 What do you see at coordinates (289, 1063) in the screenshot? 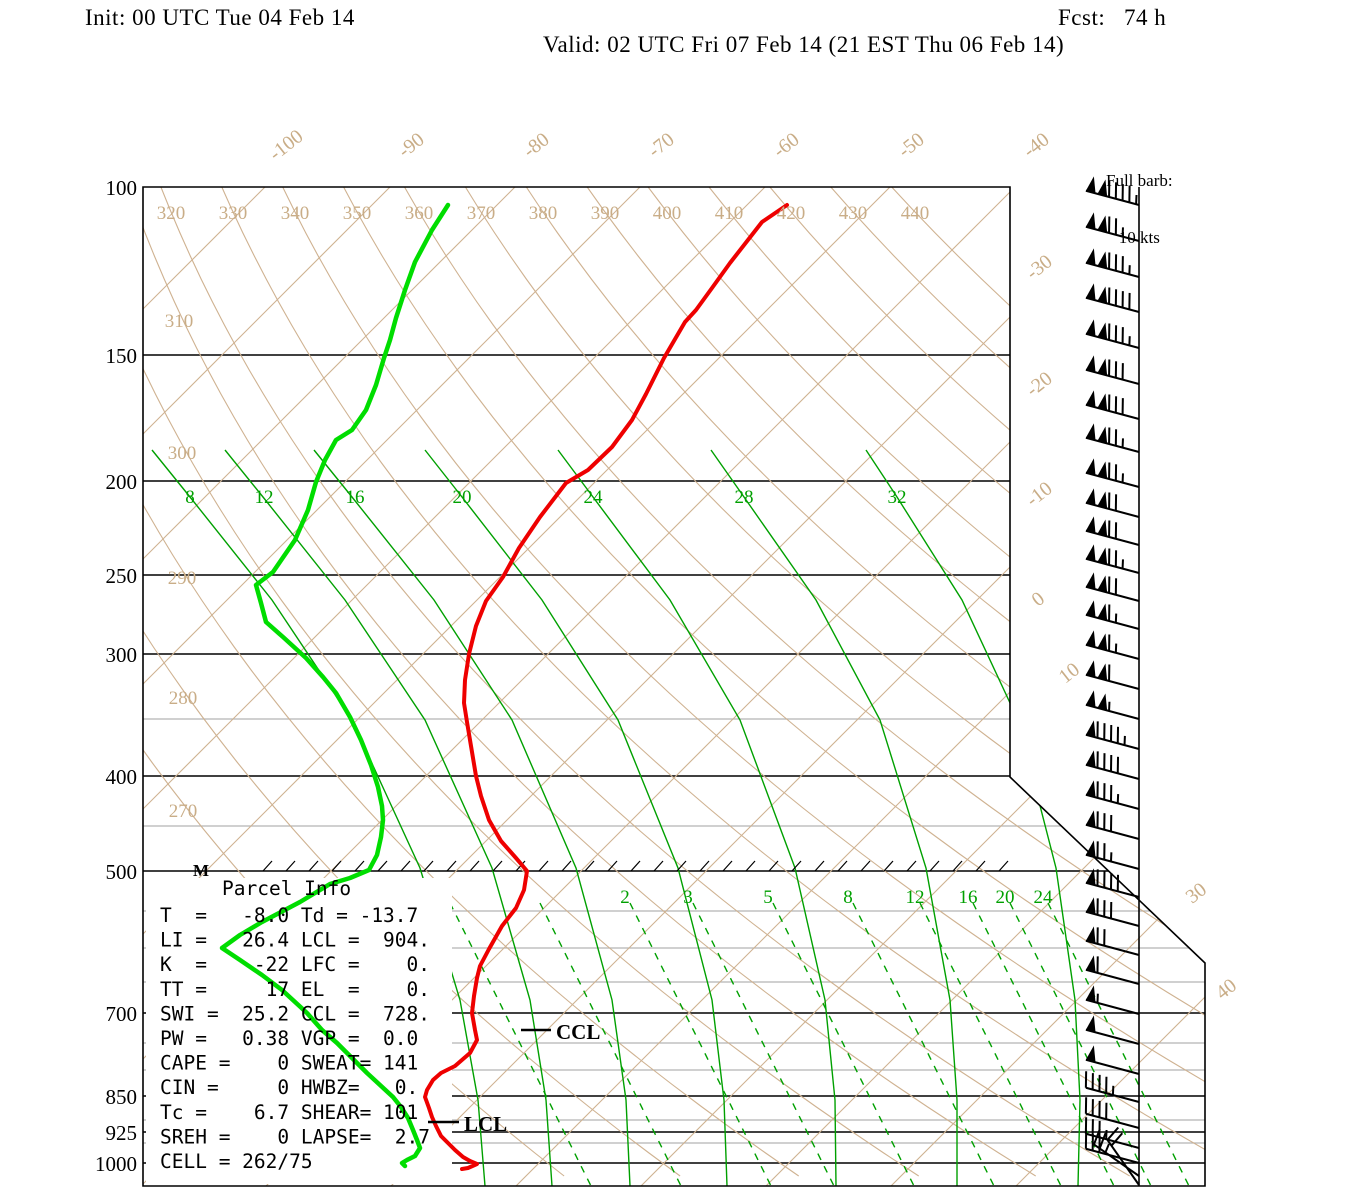
I see `parcel-info-row: CAPE = 0 SWEAT= 141` at bounding box center [289, 1063].